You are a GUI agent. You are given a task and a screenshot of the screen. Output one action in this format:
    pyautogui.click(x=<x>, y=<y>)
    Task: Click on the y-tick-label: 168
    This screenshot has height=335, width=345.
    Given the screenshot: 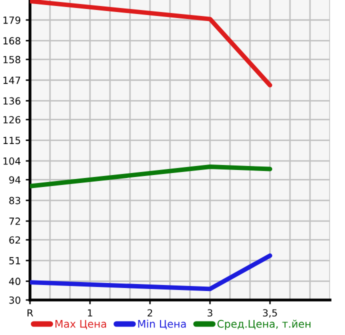 What is the action you would take?
    pyautogui.click(x=11, y=40)
    